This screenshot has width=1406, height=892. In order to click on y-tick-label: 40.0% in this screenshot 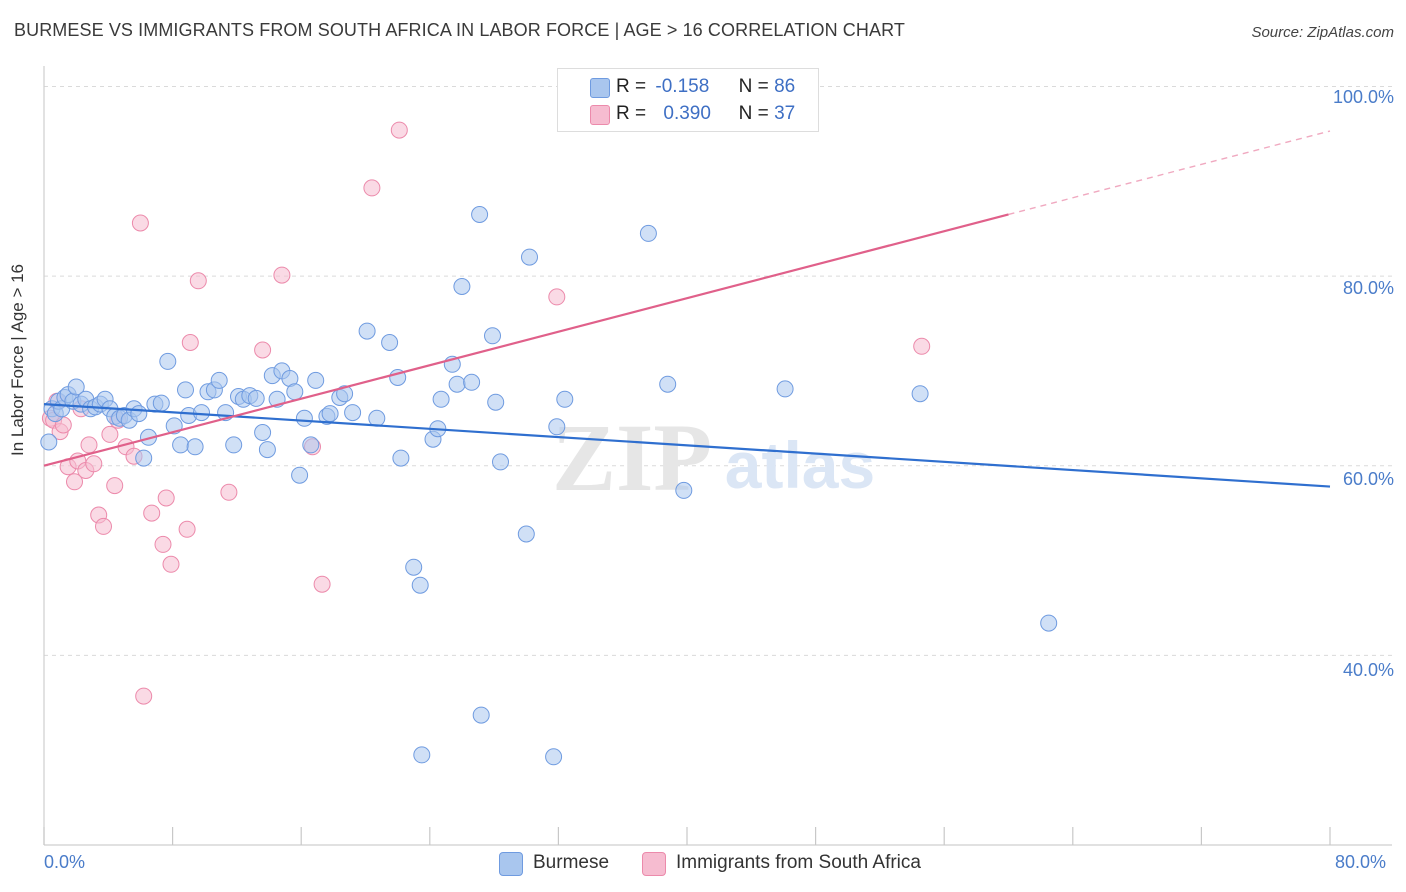, I will do `click(1368, 670)`.